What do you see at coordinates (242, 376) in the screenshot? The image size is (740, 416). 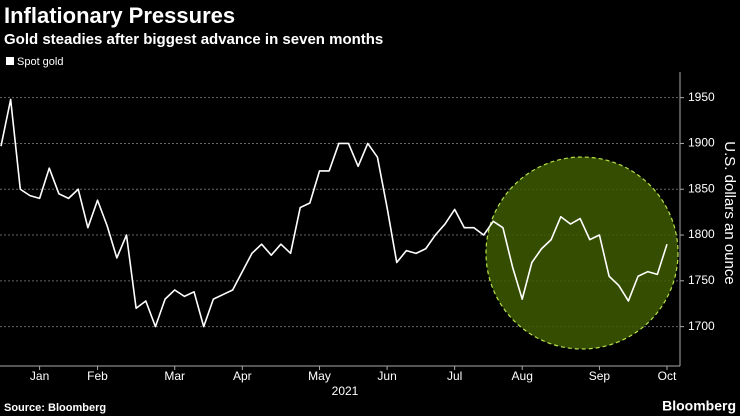 I see `x-tick-label: Apr` at bounding box center [242, 376].